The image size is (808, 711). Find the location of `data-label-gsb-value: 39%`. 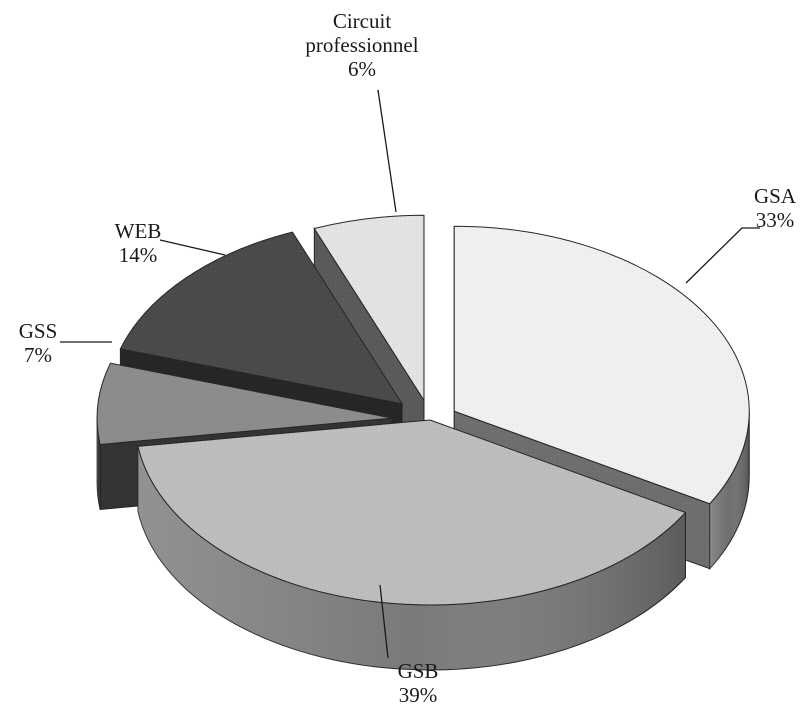

data-label-gsb-value: 39% is located at coordinates (418, 695).